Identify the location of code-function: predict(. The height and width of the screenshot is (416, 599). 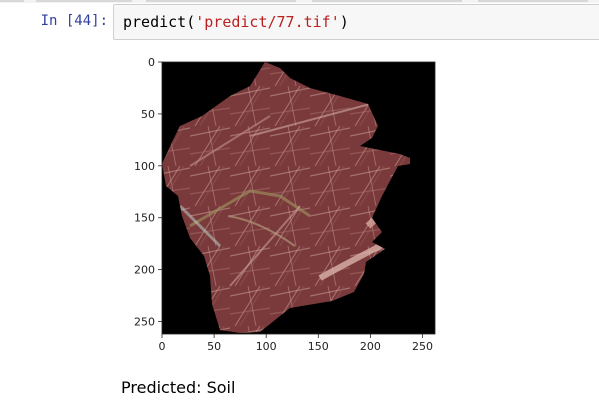
(159, 22).